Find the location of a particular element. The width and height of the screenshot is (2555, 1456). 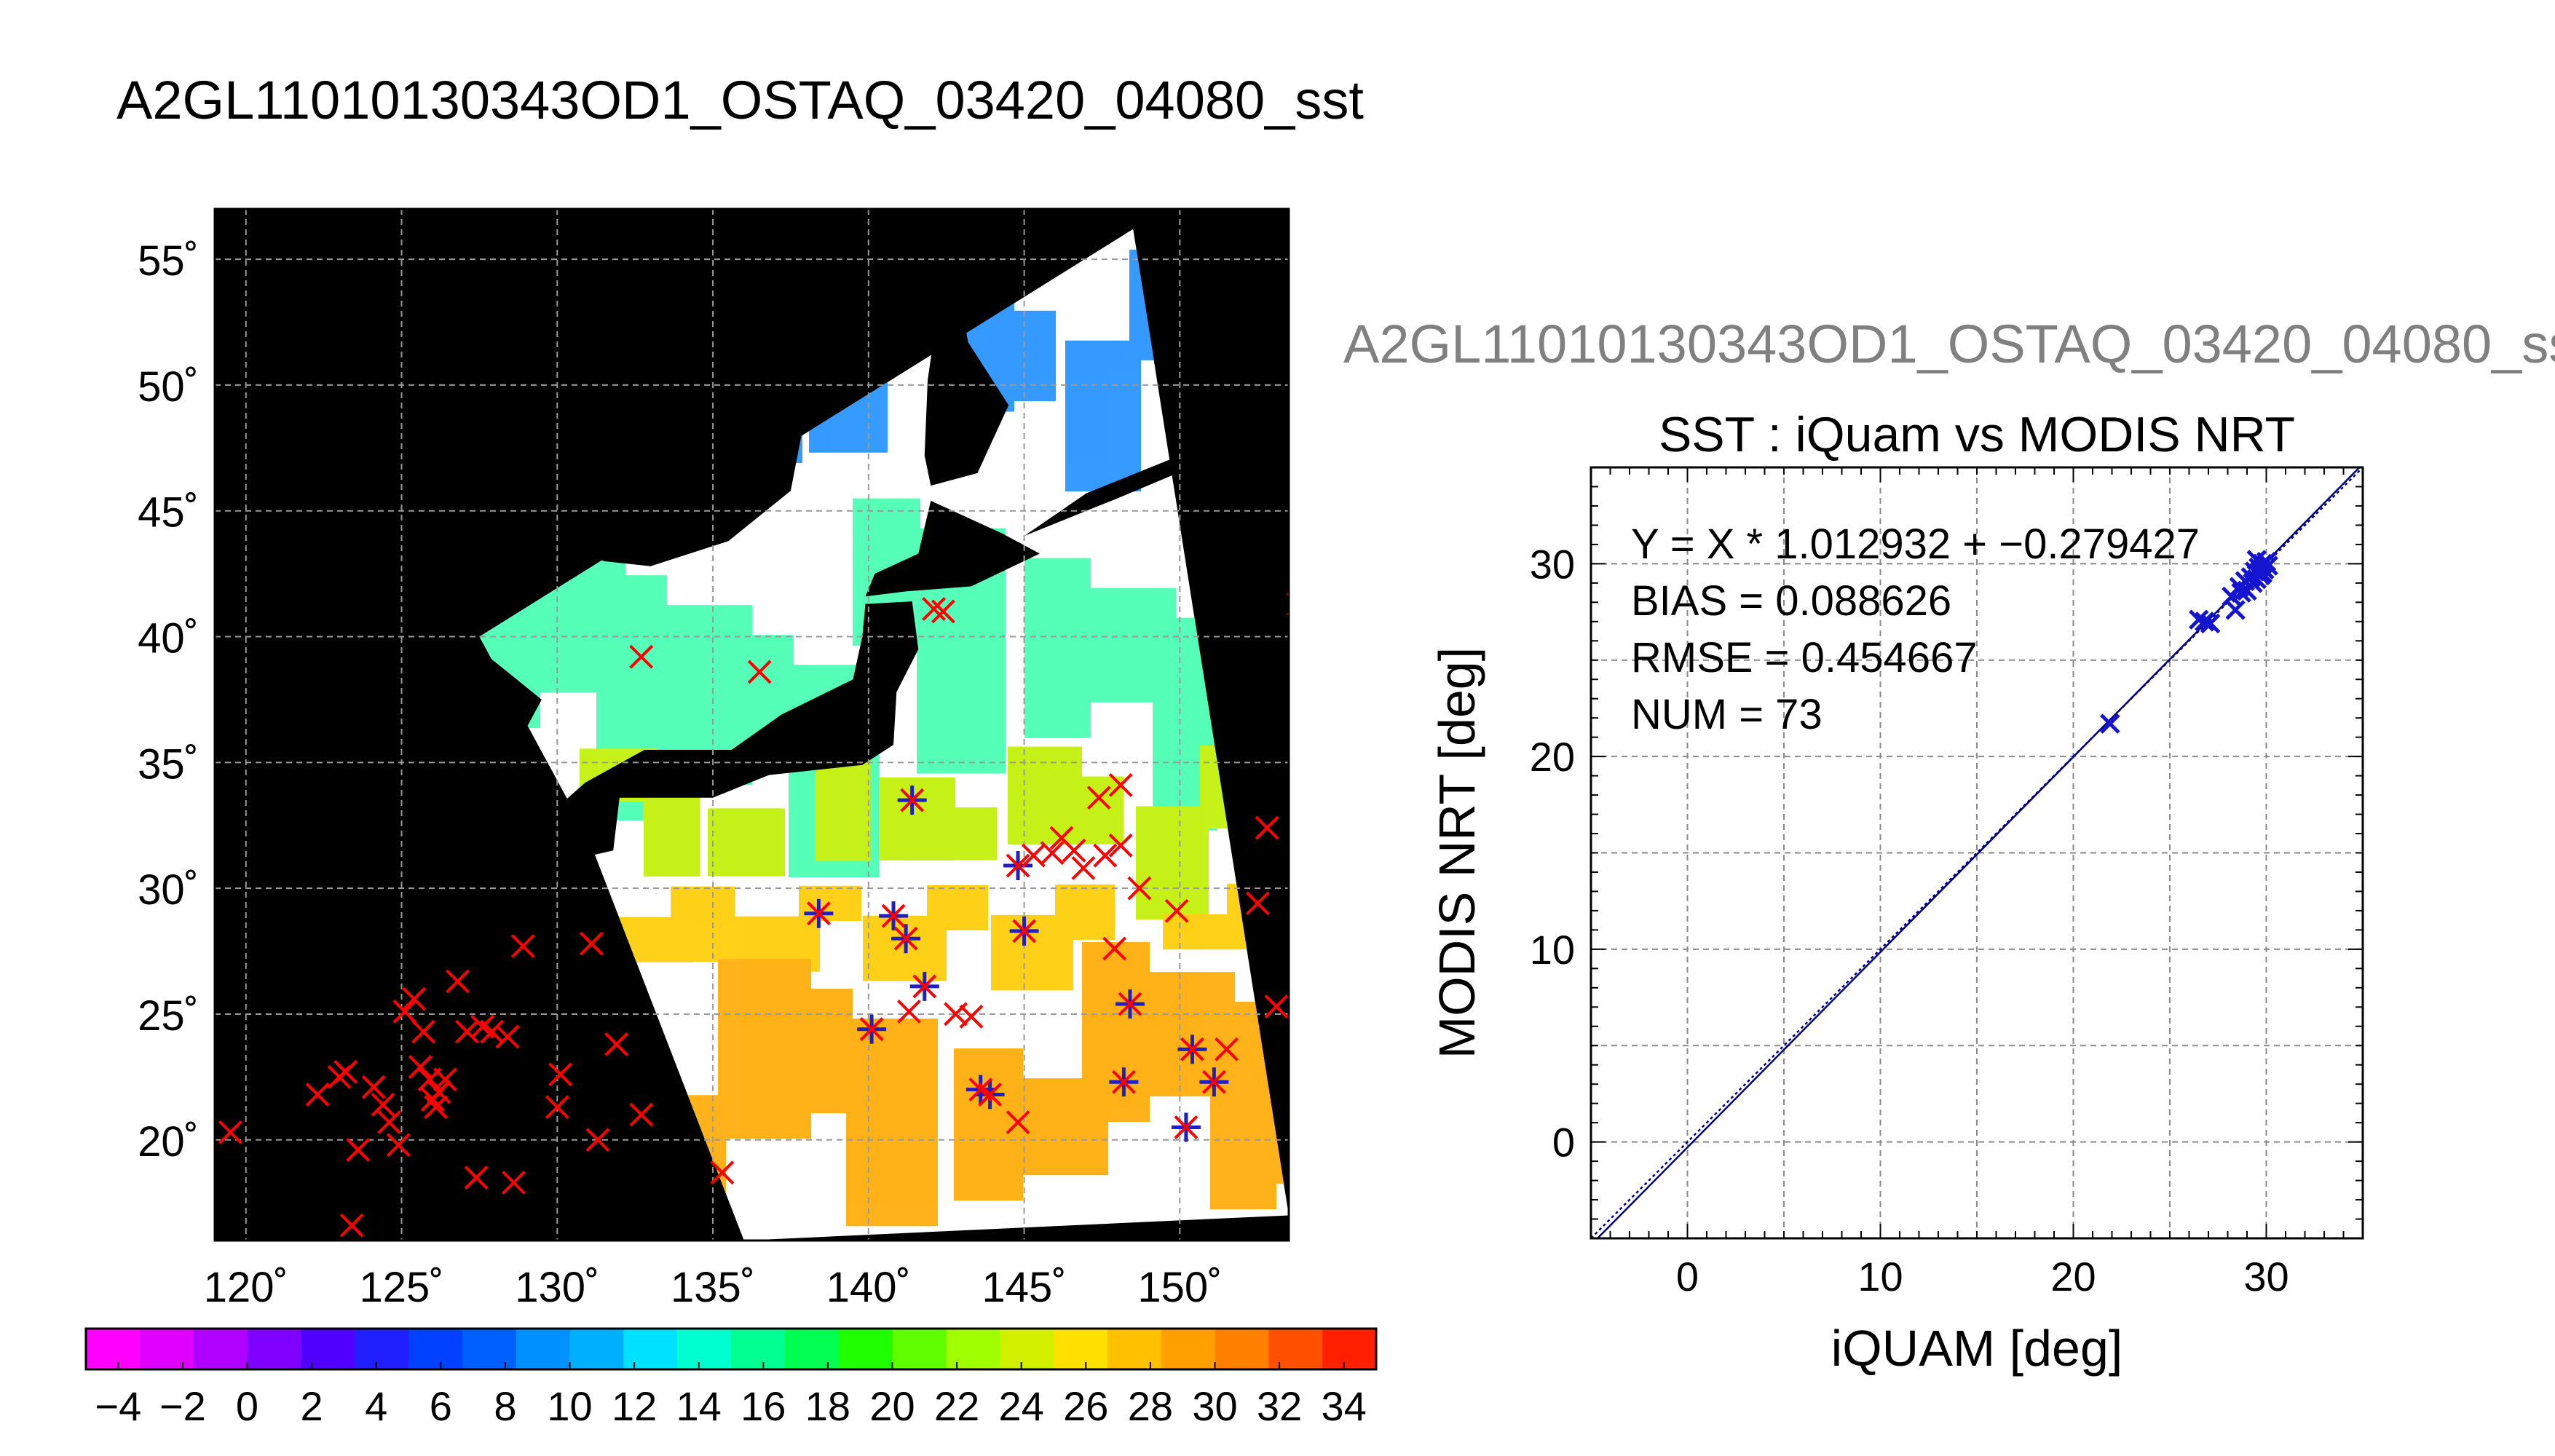

map-ytick-label: 25˚ is located at coordinates (168, 1016).